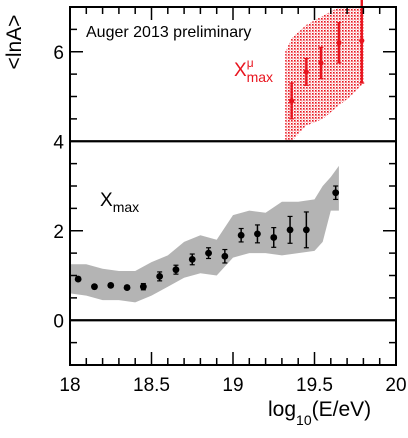 The height and width of the screenshot is (438, 408). Describe the element at coordinates (58, 53) in the screenshot. I see `y-tick-label: 6` at that location.